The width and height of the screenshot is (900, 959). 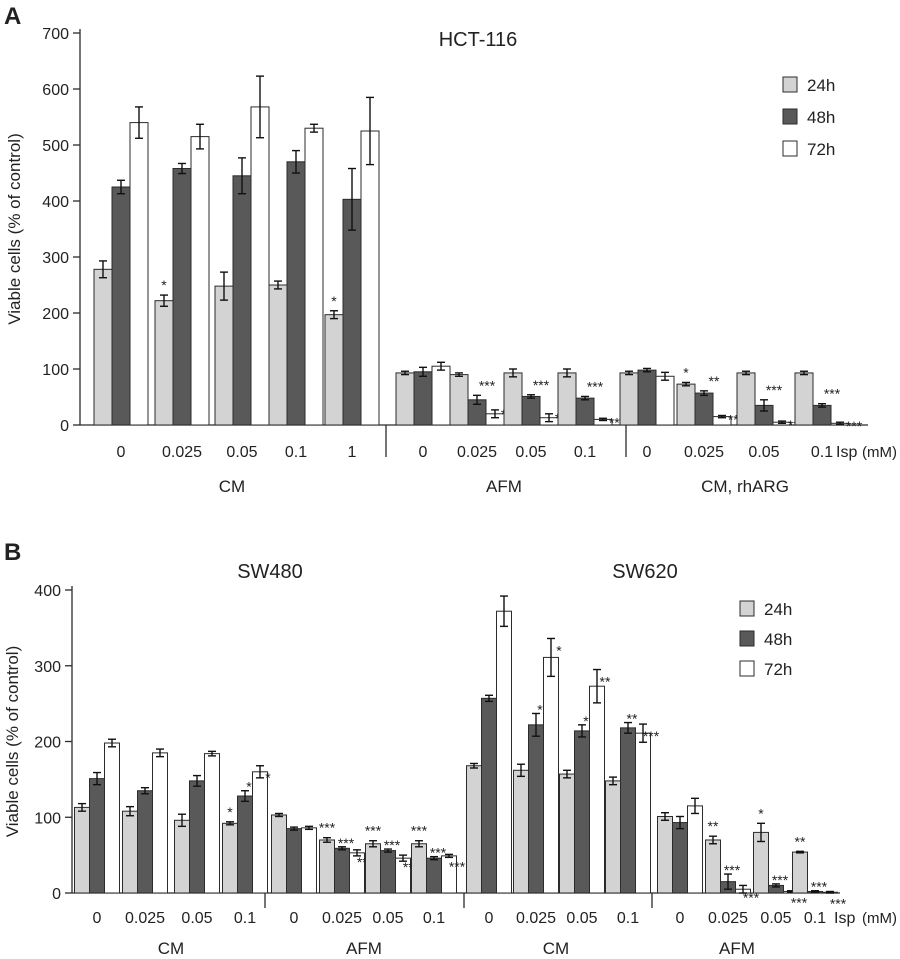 I want to click on y-tick-label: 700, so click(x=55, y=34).